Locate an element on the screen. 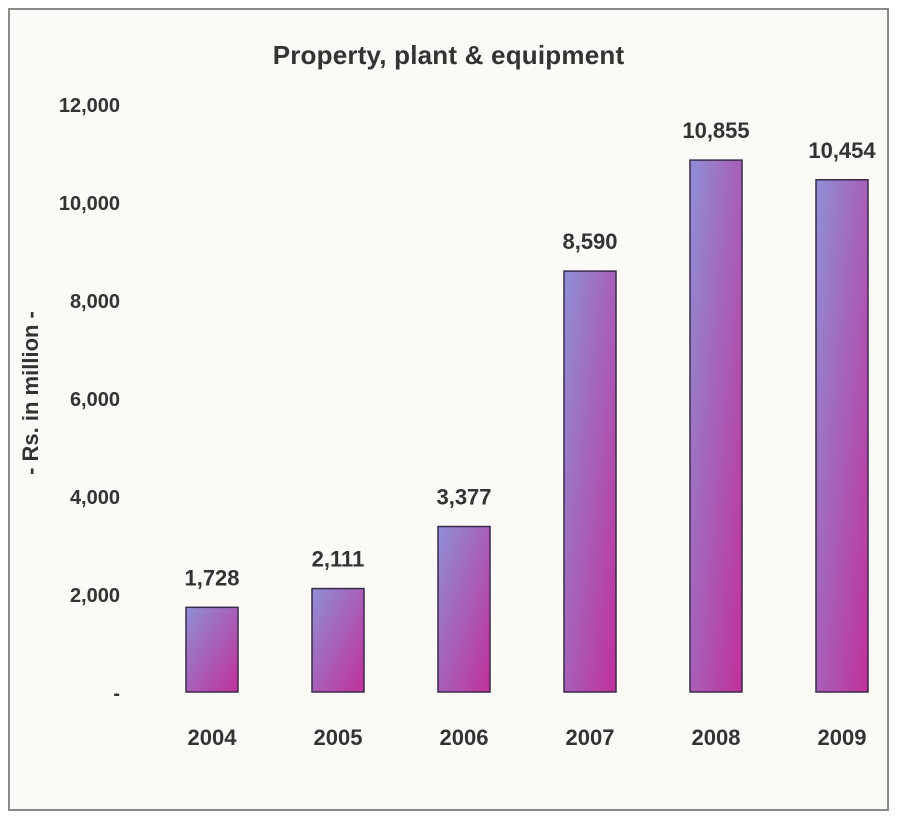 This screenshot has height=817, width=897. chart-title: Property, plant & equipment is located at coordinates (448, 55).